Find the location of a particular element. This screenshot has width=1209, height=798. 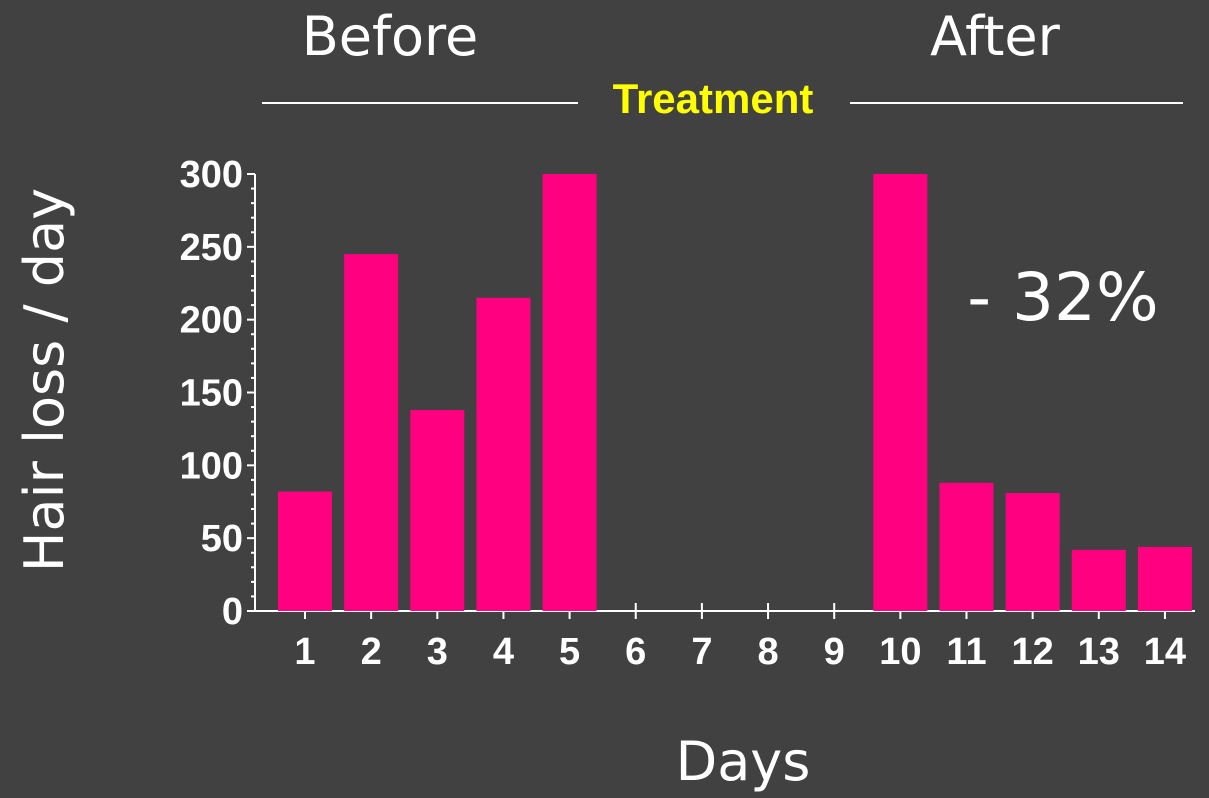

y-axis-title: Hair loss / day is located at coordinates (44, 380).